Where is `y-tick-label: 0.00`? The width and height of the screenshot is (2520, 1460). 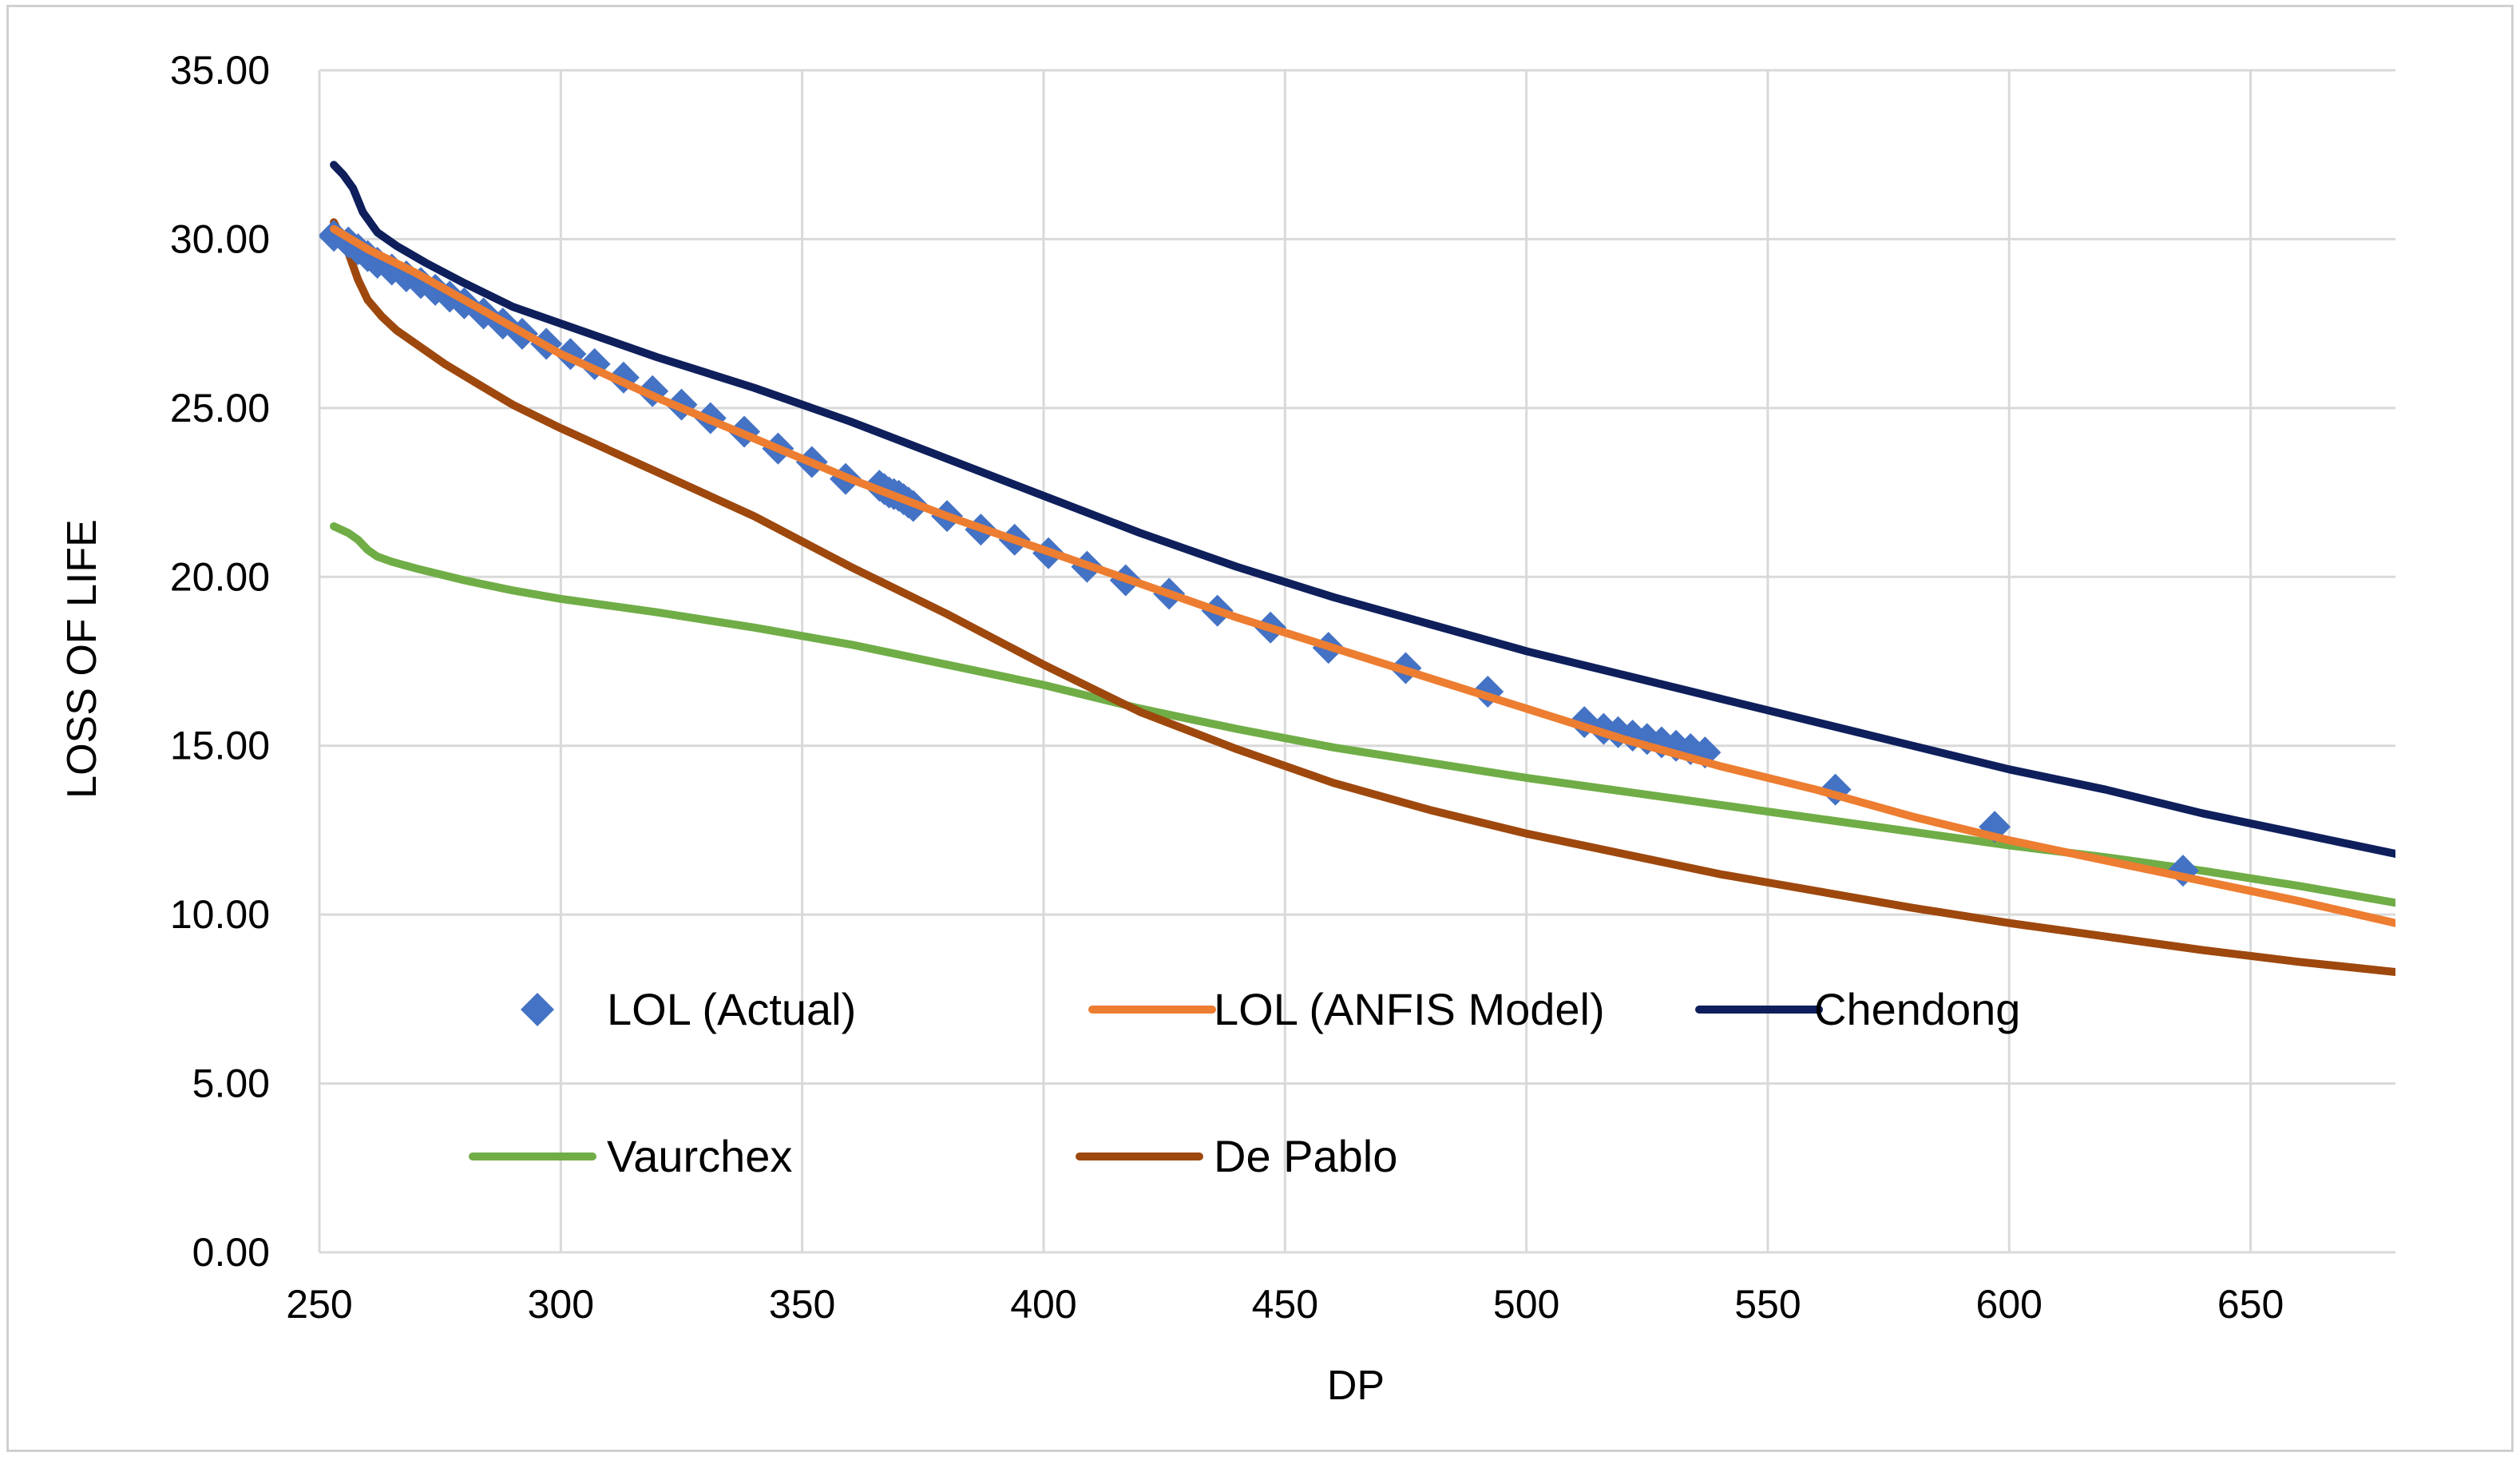 y-tick-label: 0.00 is located at coordinates (231, 1253).